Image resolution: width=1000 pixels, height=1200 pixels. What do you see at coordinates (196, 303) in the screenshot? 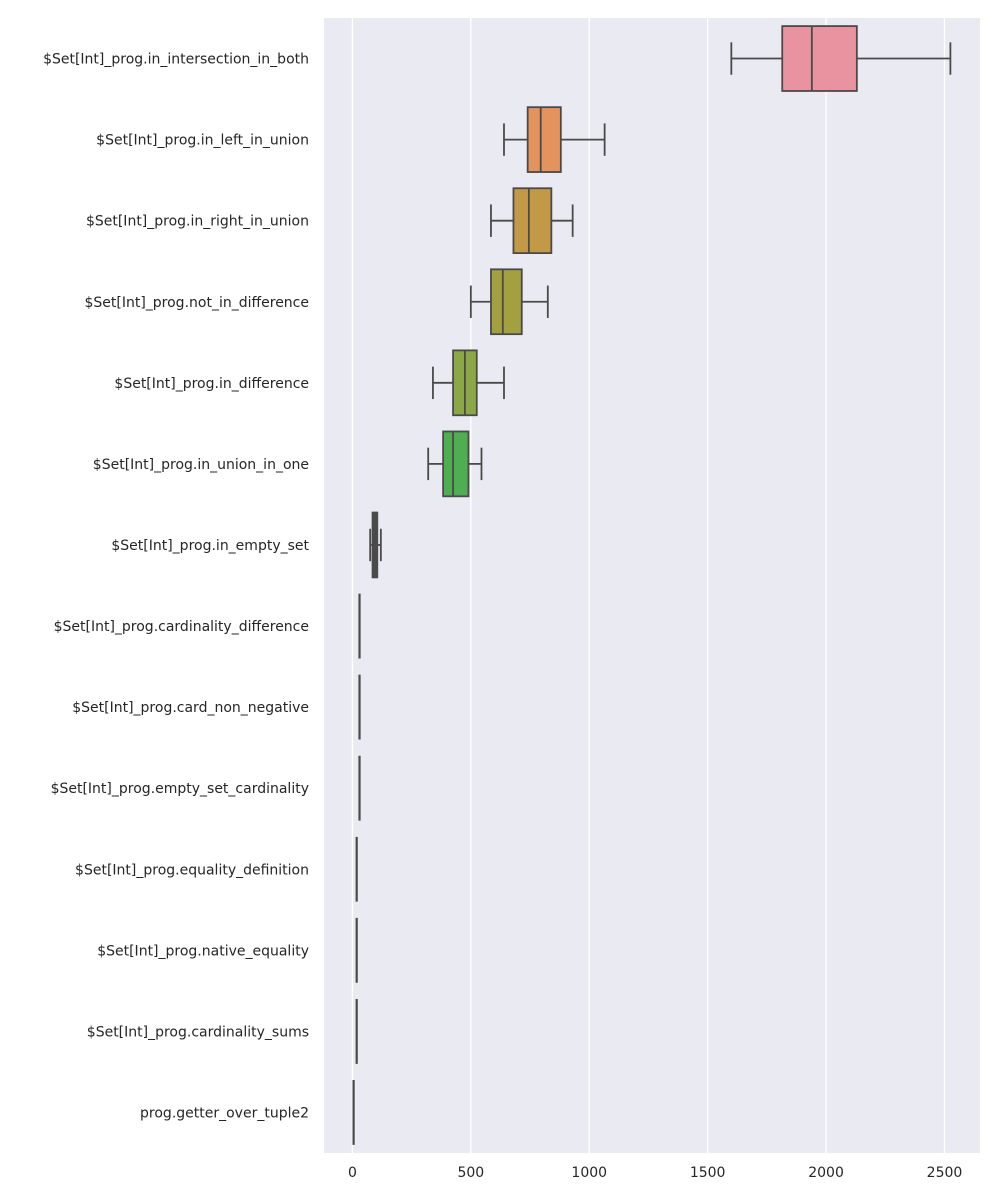
I see `category-label: $Set[Int]_prog.not_in_difference` at bounding box center [196, 303].